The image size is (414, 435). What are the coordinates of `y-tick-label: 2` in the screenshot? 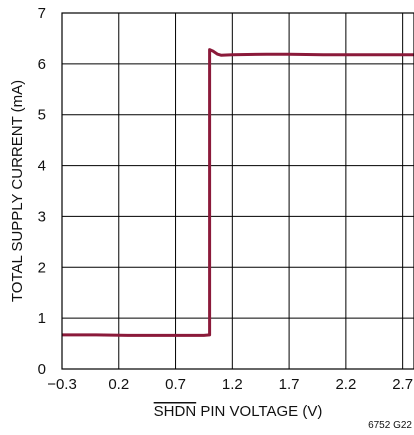 It's located at (42, 267).